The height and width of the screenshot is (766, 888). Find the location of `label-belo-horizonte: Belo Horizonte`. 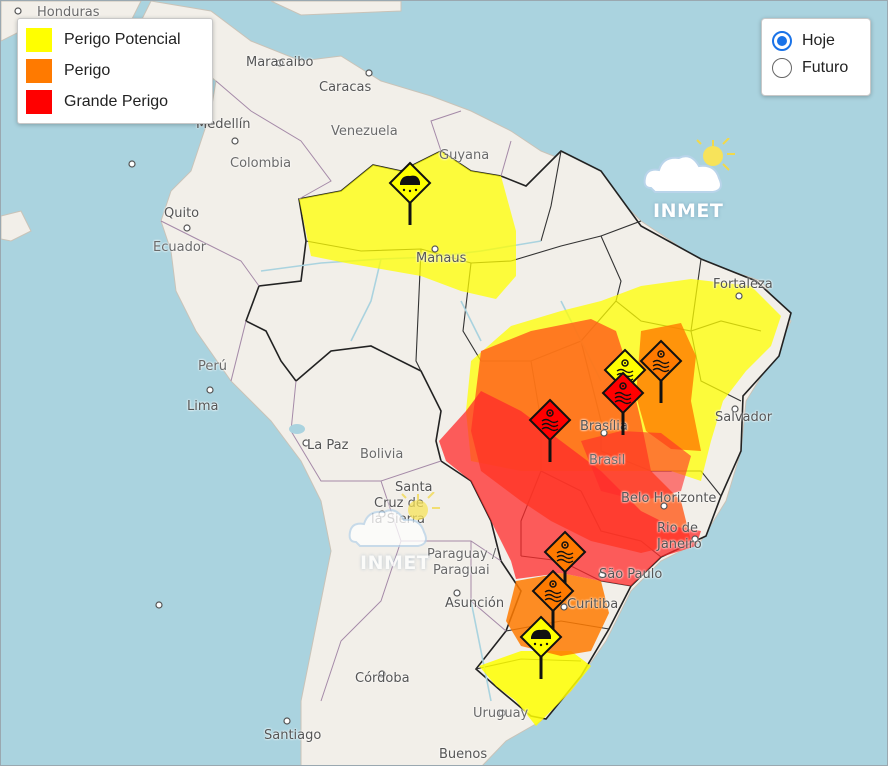

label-belo-horizonte: Belo Horizonte is located at coordinates (669, 498).